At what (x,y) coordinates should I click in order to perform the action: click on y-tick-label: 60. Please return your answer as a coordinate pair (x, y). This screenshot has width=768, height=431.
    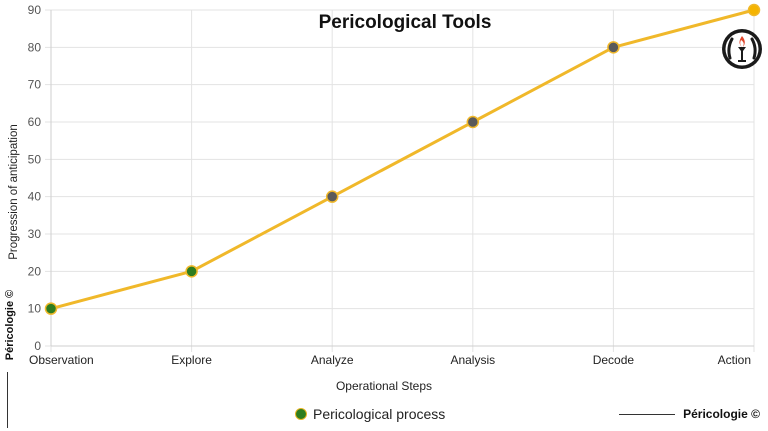
    Looking at the image, I should click on (35, 122).